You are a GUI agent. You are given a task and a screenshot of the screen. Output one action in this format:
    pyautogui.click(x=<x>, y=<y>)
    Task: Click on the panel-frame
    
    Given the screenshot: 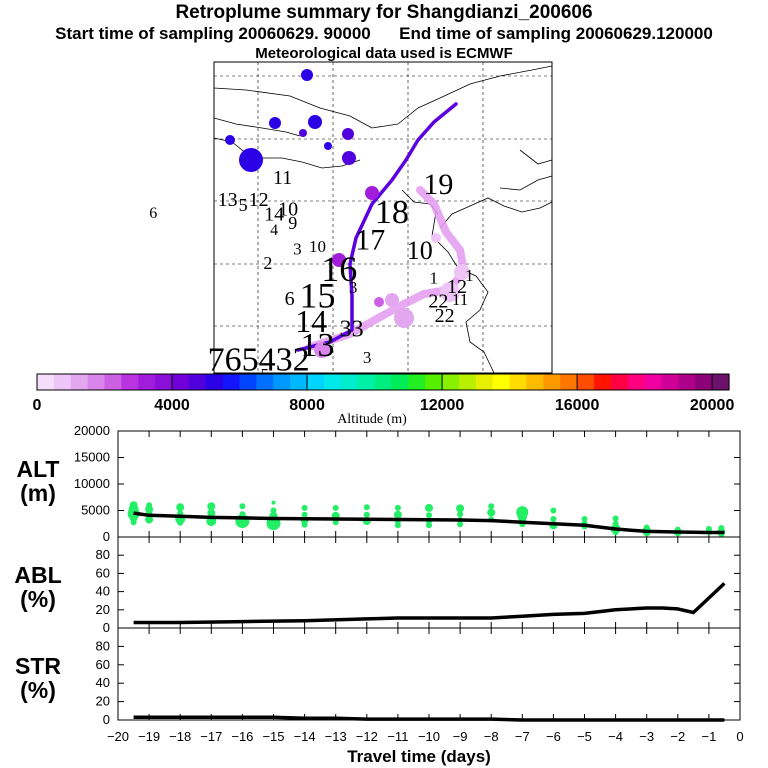 What is the action you would take?
    pyautogui.click(x=429, y=674)
    